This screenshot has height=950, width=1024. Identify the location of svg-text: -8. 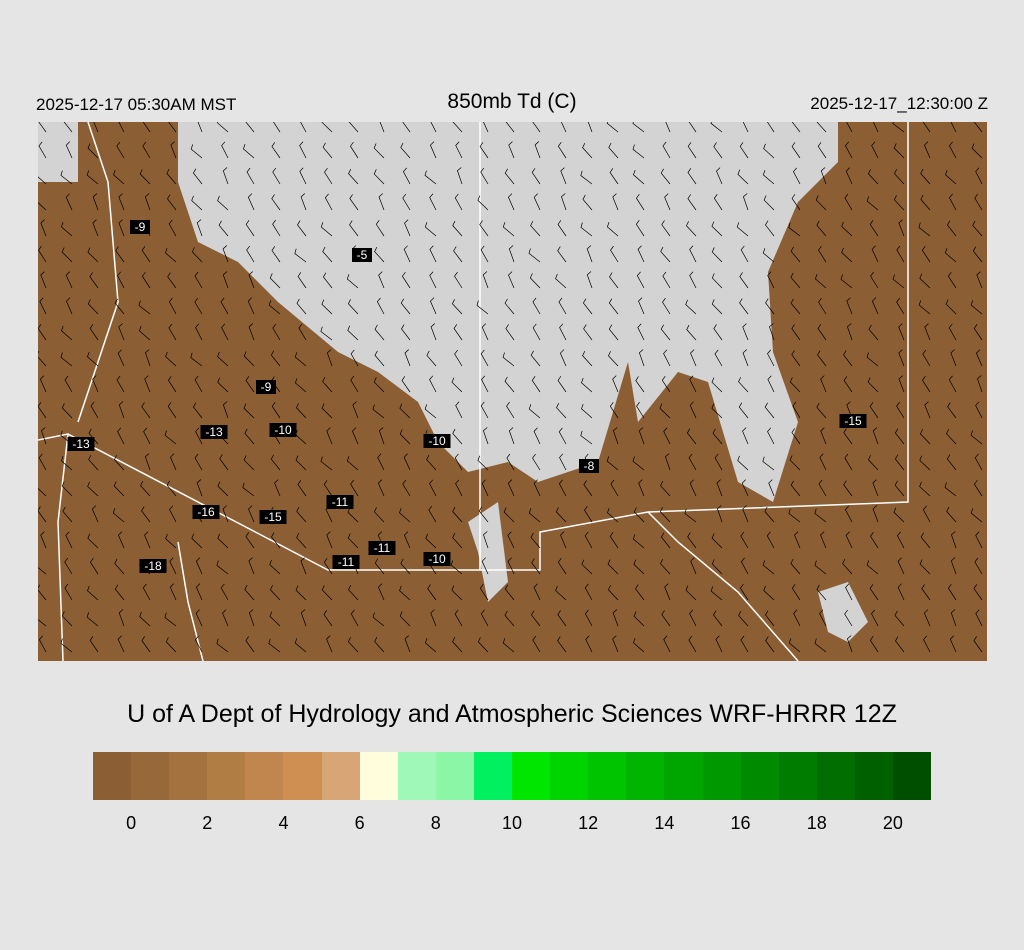
(589, 466).